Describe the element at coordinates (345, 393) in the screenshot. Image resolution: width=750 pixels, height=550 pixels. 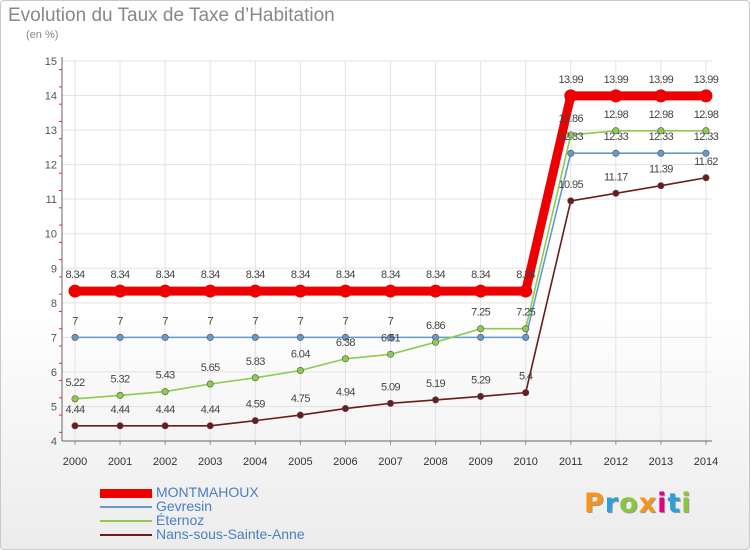
I see `data-label: 4.94` at that location.